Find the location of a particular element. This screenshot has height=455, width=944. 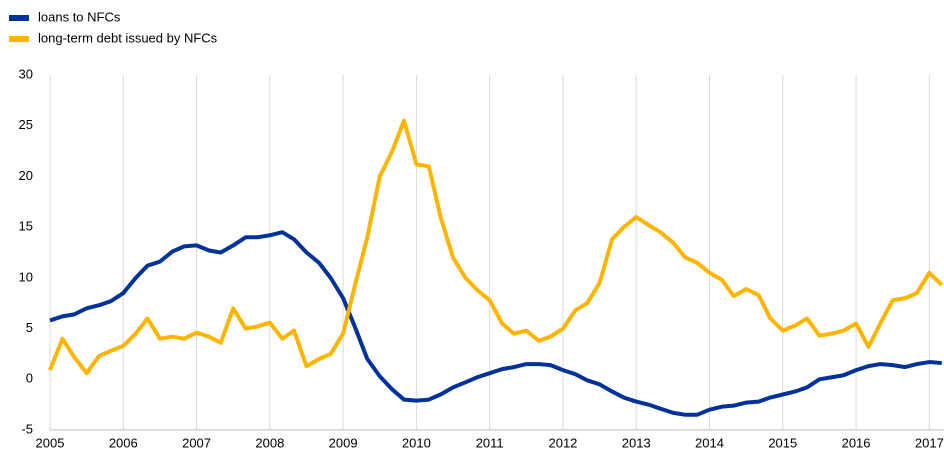

x-tick-label: 2016 is located at coordinates (856, 442).